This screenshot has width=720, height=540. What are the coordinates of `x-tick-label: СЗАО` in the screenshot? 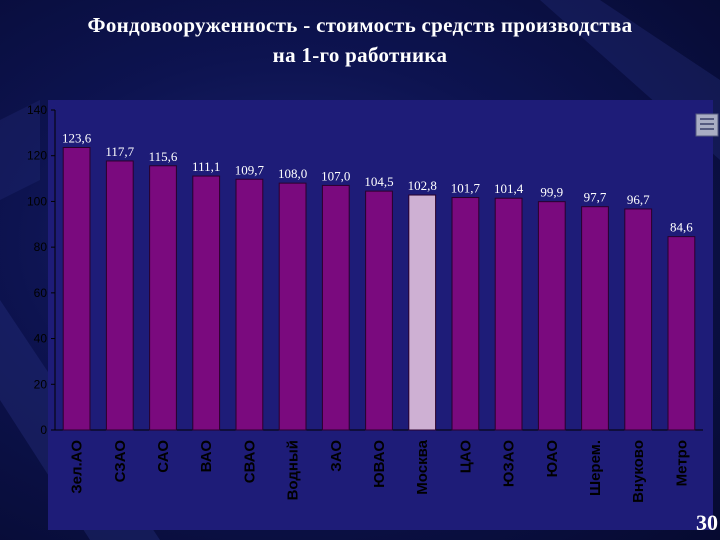 It's located at (120, 461).